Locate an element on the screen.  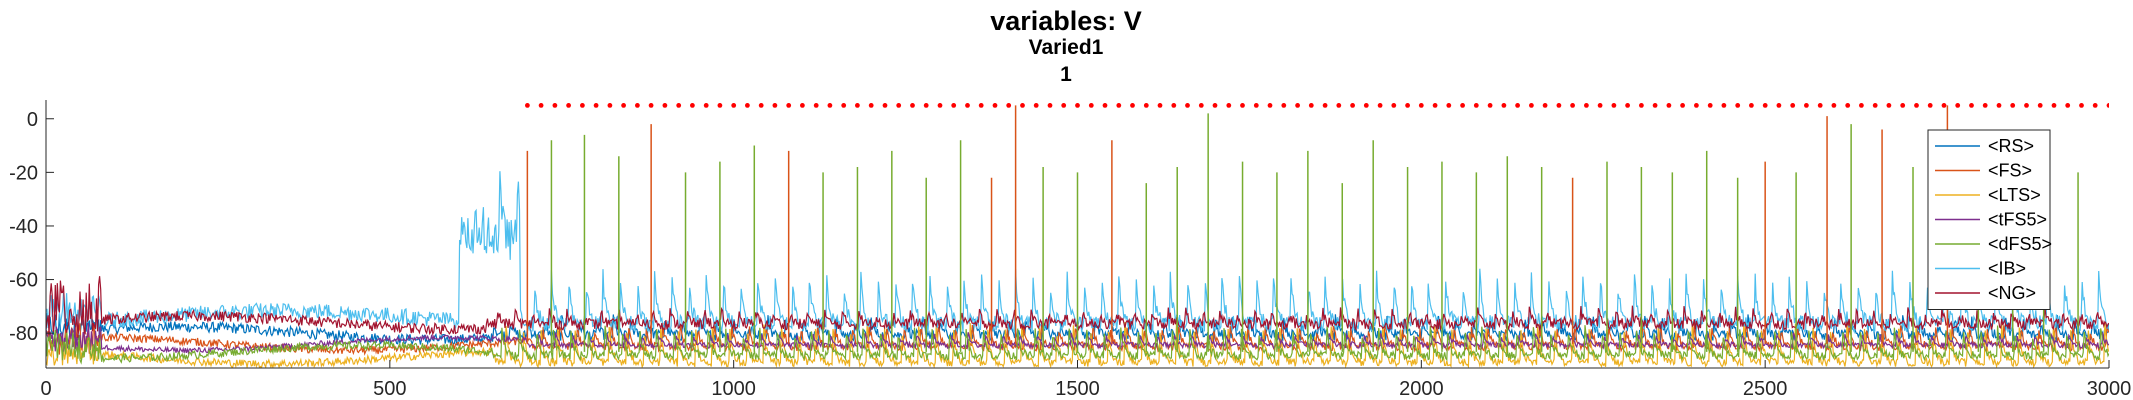
chart-title: variables: V is located at coordinates (1066, 21).